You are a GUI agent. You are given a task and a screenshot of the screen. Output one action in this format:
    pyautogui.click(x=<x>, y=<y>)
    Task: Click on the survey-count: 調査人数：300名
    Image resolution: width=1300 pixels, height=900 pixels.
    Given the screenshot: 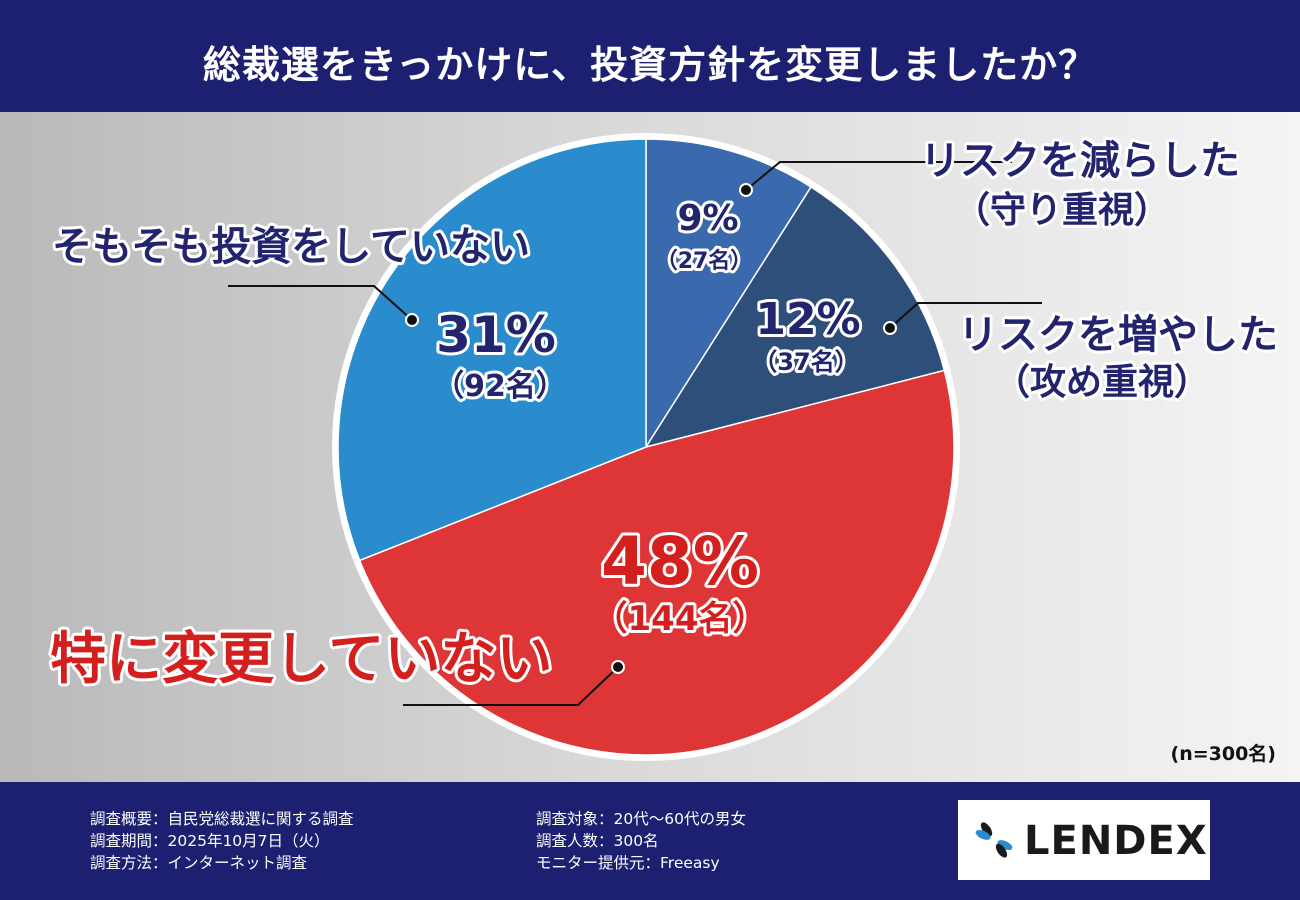 What is the action you would take?
    pyautogui.click(x=597, y=841)
    